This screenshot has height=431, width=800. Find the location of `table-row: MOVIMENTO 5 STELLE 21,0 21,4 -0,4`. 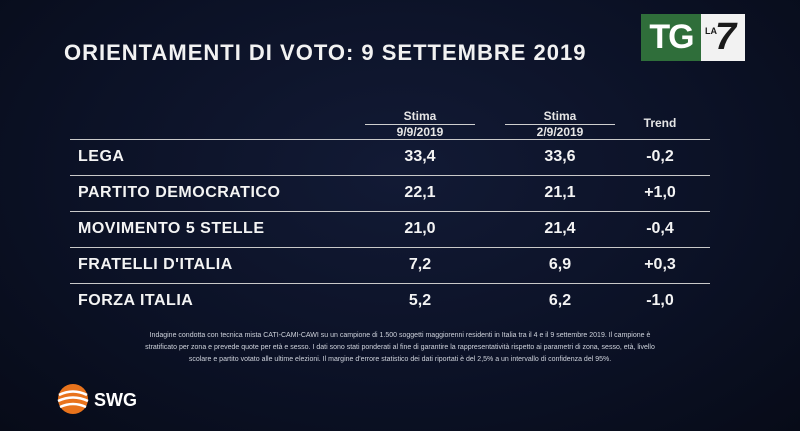

table-row: MOVIMENTO 5 STELLE 21,0 21,4 -0,4 is located at coordinates (390, 229).